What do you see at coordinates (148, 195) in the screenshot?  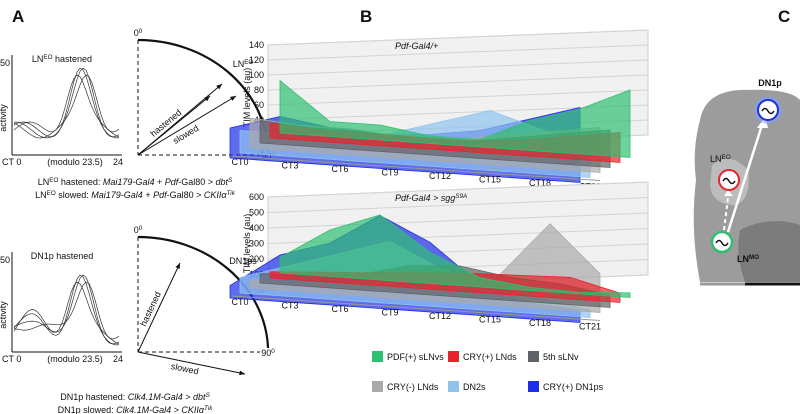 I see `text-part: +` at bounding box center [148, 195].